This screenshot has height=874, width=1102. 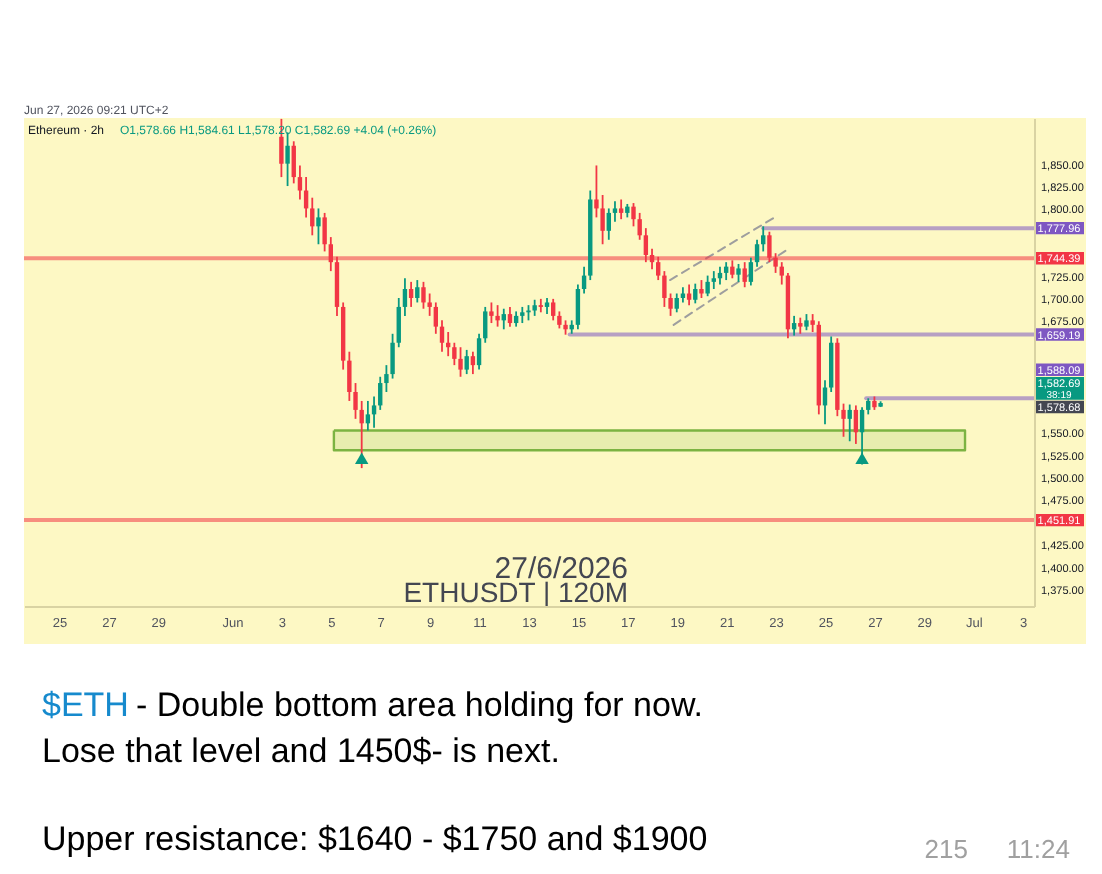 What do you see at coordinates (375, 839) in the screenshot?
I see `text: Upper resistance: $1640 - $1750 and $1900` at bounding box center [375, 839].